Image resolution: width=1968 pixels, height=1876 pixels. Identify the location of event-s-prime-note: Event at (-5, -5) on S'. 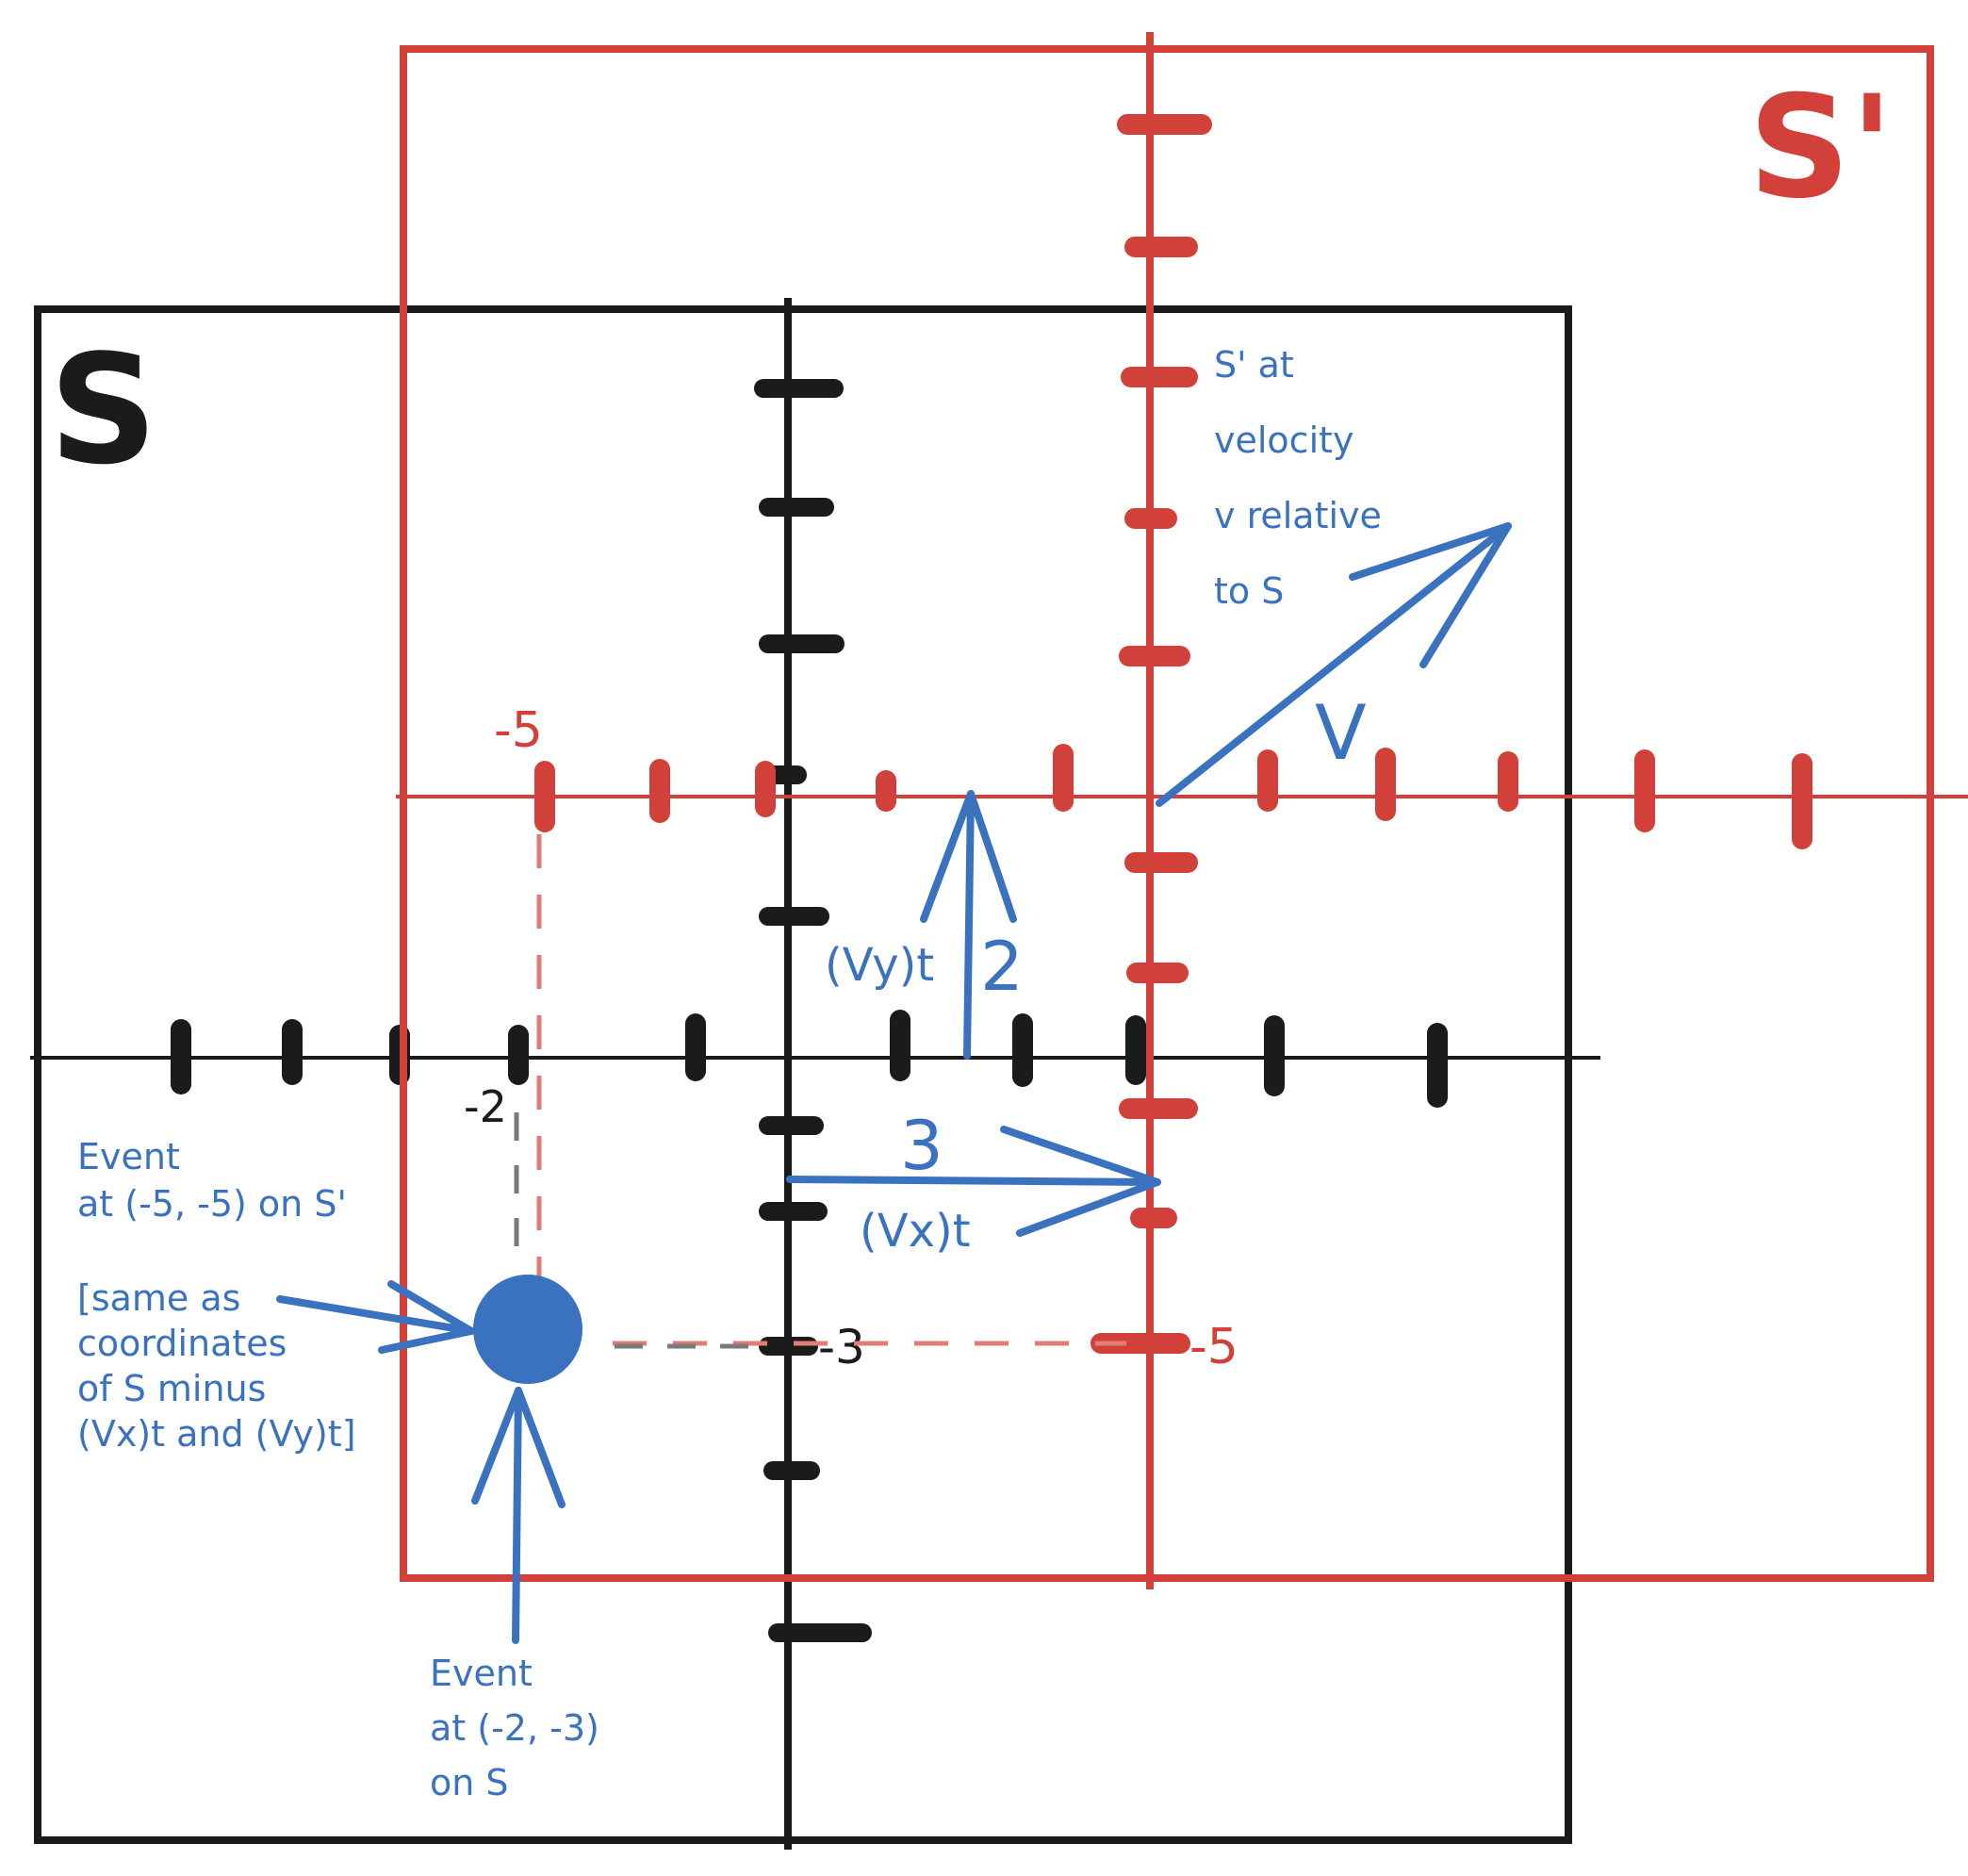
(212, 1181).